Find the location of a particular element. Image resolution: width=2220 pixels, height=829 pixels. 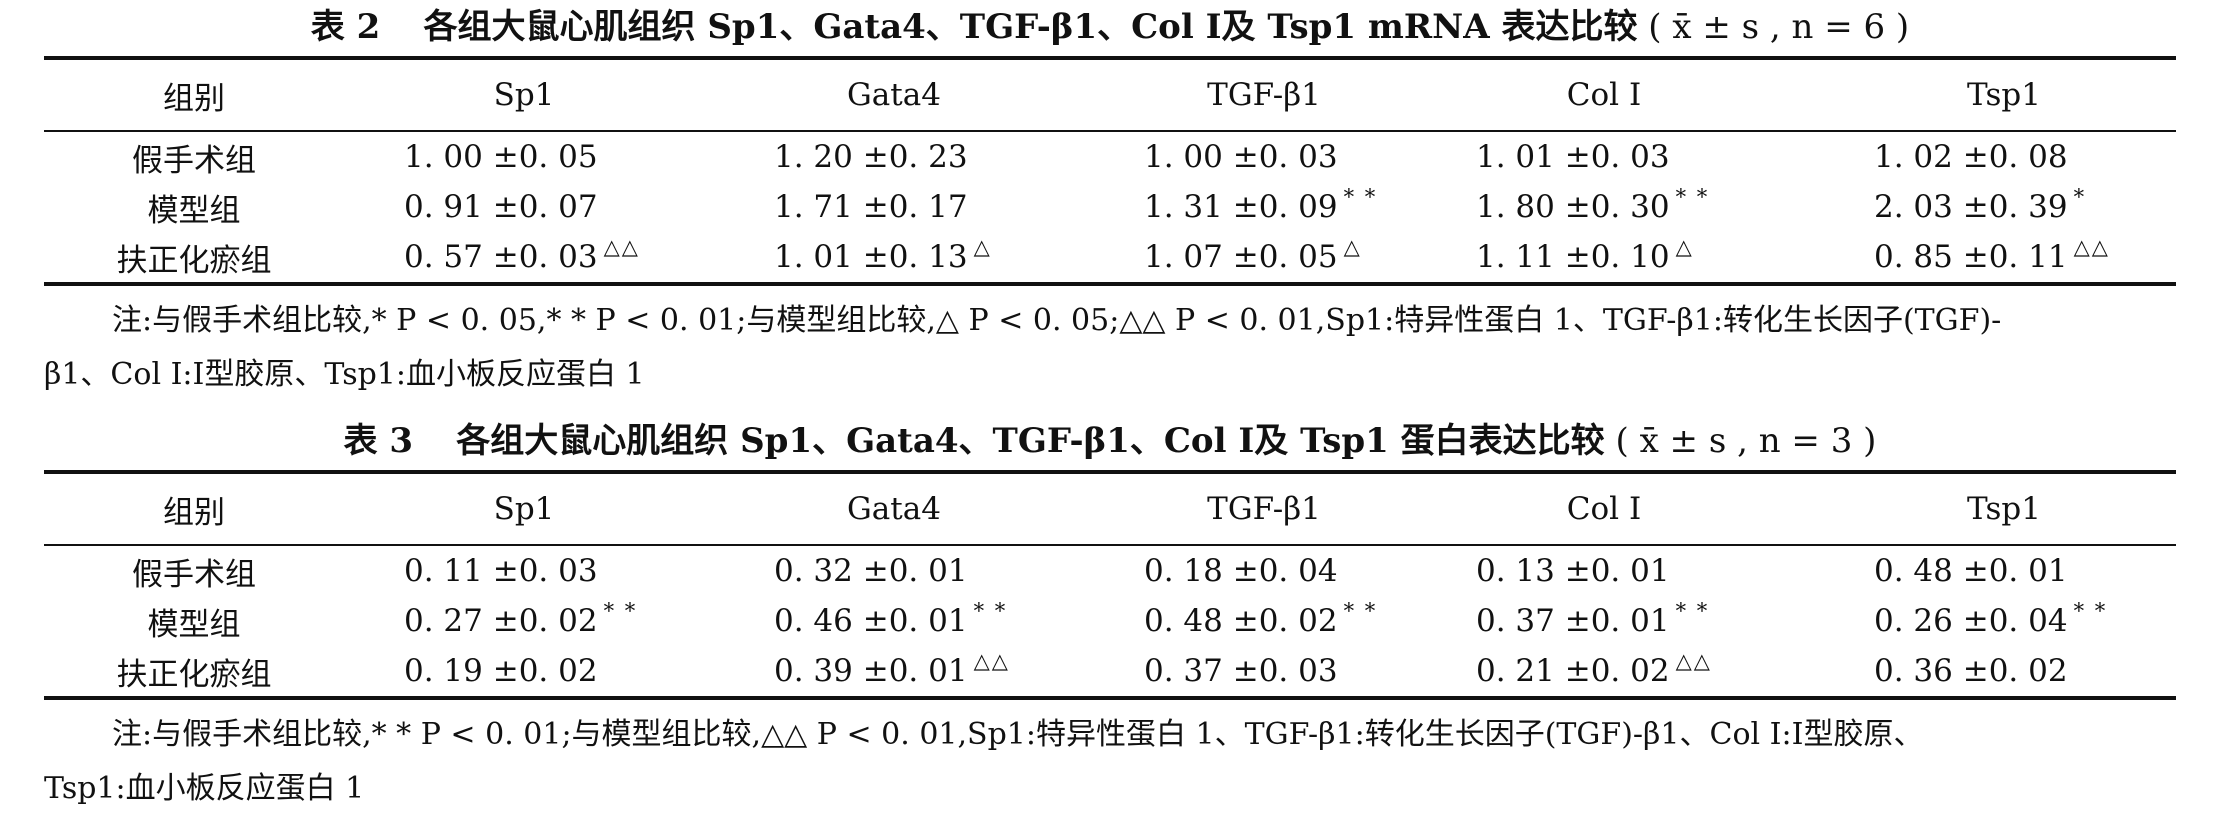

header-row: 组别 Sp1 Gata4 TGF-β1 Col Ⅰ Tsp1 is located at coordinates (1110, 95).